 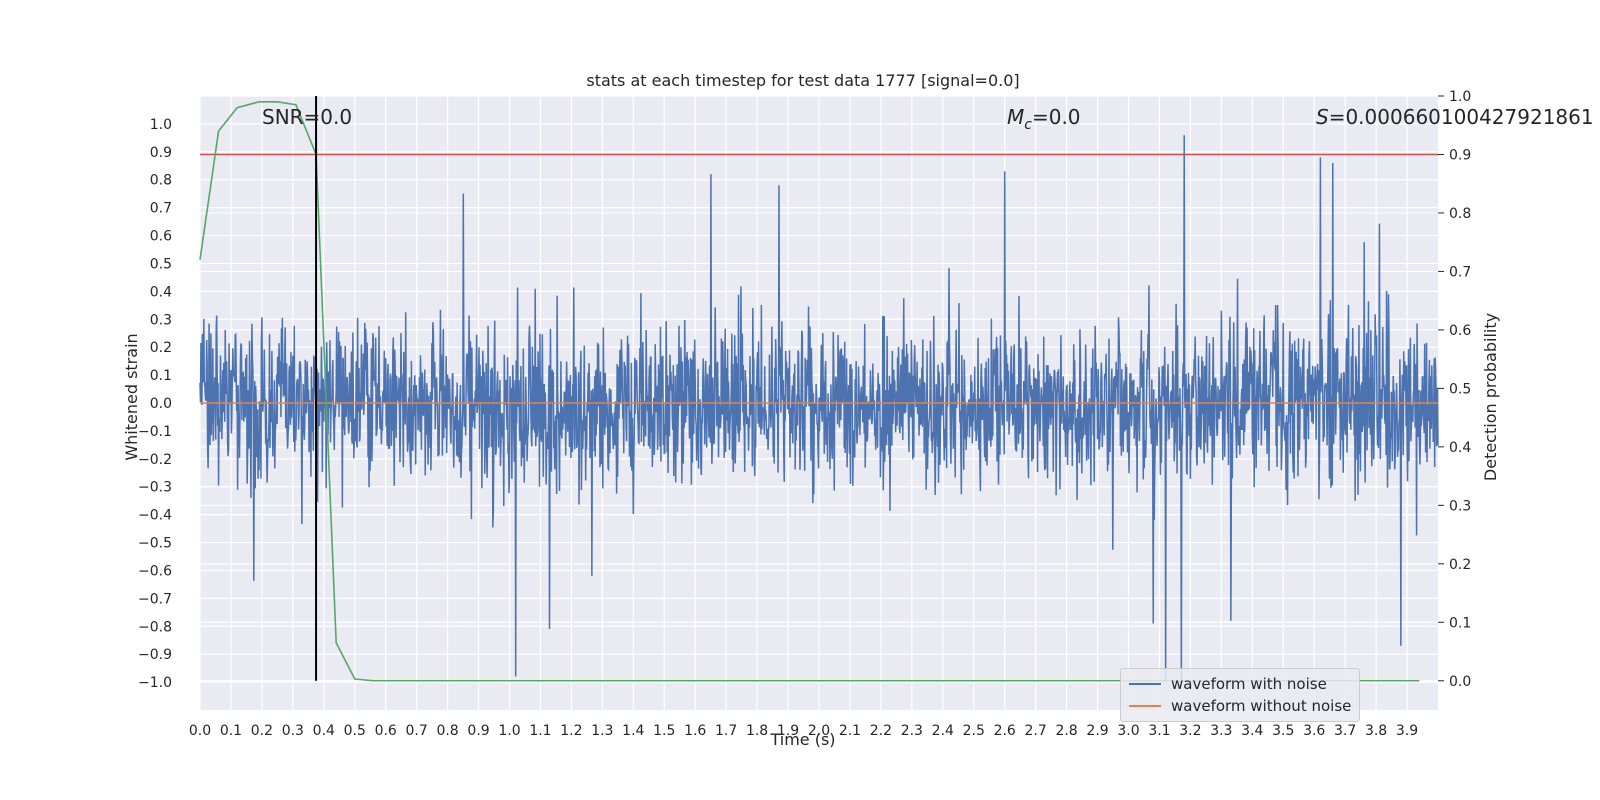 I want to click on x-tick-label: 2.9, so click(x=1097, y=731).